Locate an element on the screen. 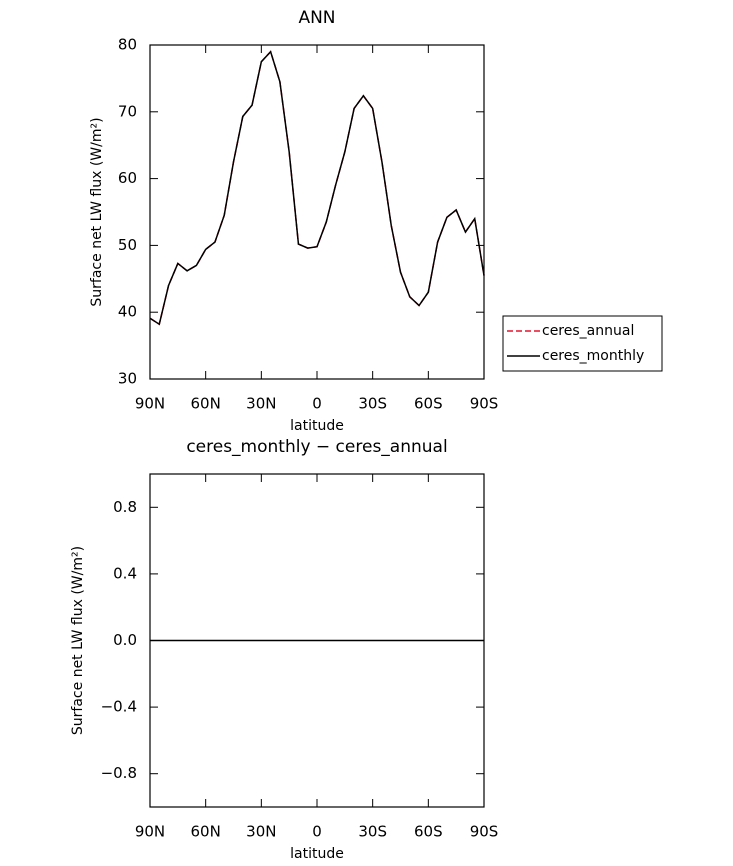  y-tick-label: 0.4 is located at coordinates (125, 573).